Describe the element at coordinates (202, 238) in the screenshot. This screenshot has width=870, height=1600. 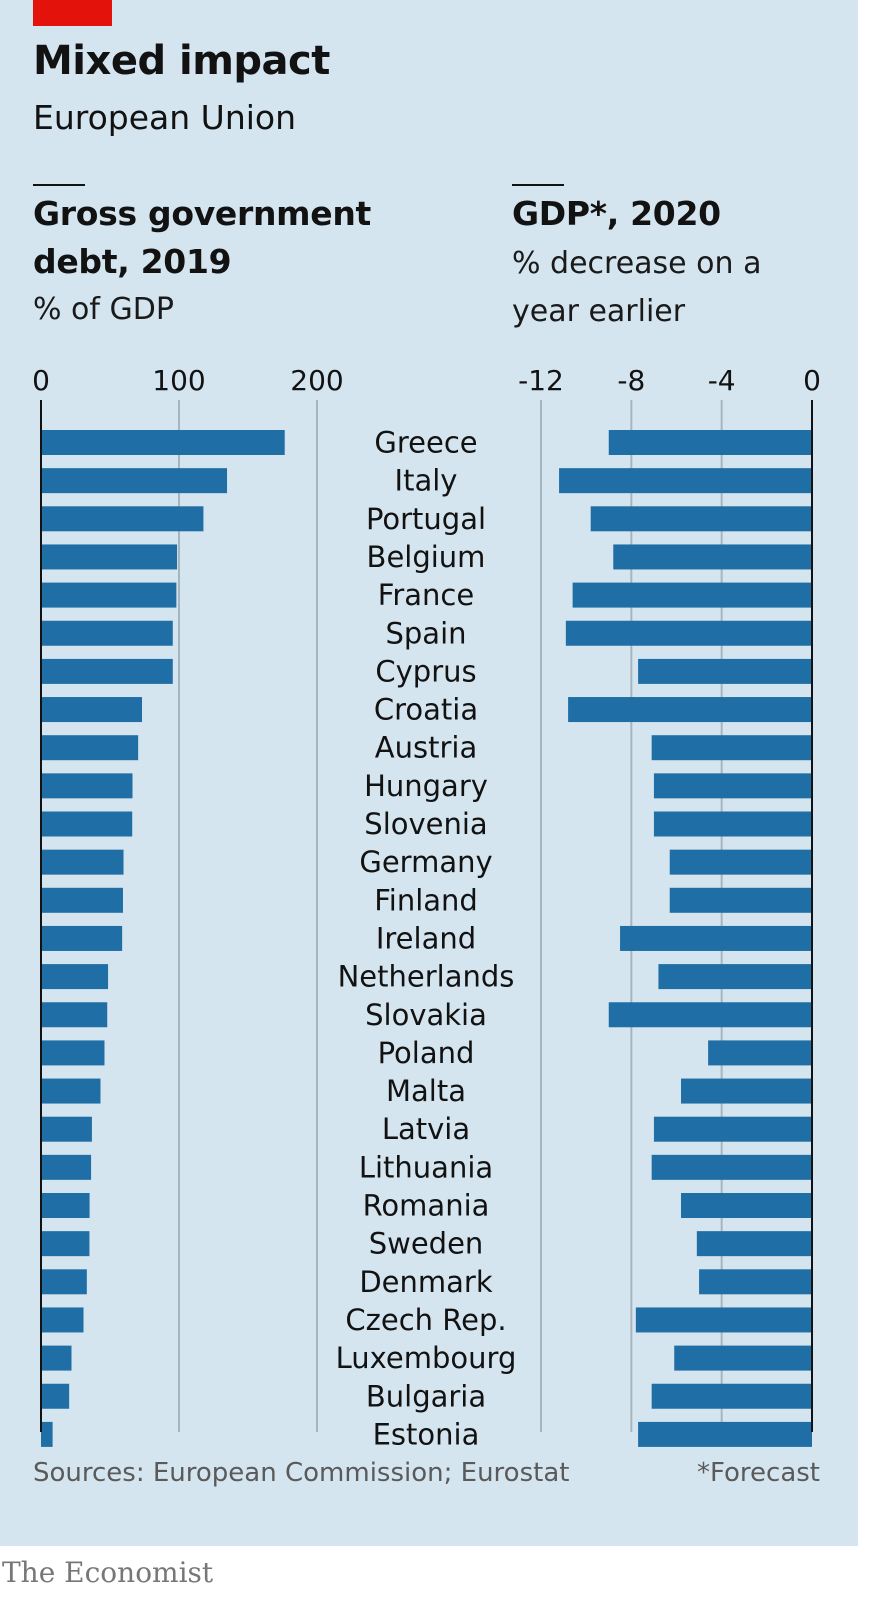
I see `left-panel-title: Gross government debt, 2019` at that location.